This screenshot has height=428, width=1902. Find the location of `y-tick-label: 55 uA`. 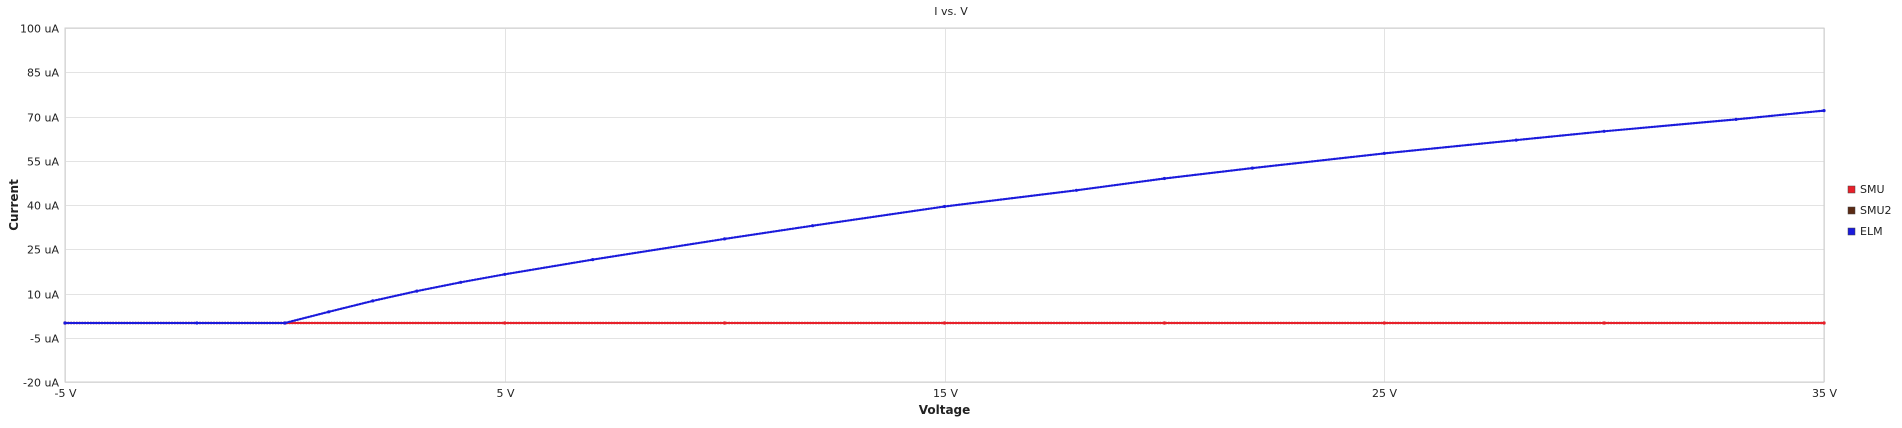

y-tick-label: 55 uA is located at coordinates (43, 162).